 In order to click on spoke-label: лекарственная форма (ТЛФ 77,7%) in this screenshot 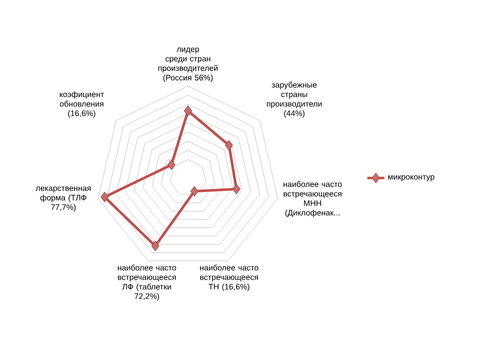, I will do `click(63, 199)`.